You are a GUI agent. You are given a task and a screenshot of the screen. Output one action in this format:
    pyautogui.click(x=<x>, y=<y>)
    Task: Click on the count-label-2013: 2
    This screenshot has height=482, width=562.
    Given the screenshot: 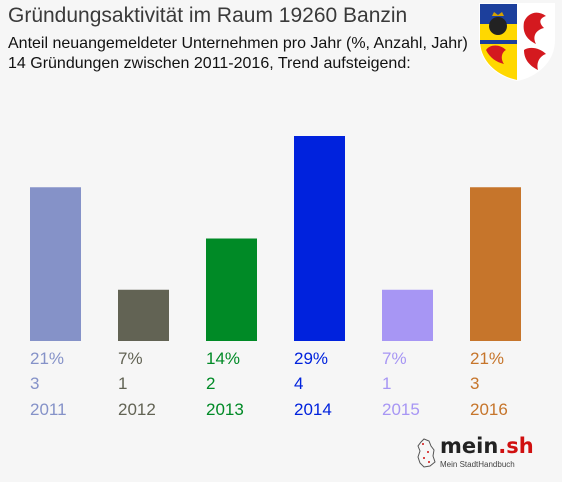 What is the action you would take?
    pyautogui.click(x=210, y=383)
    